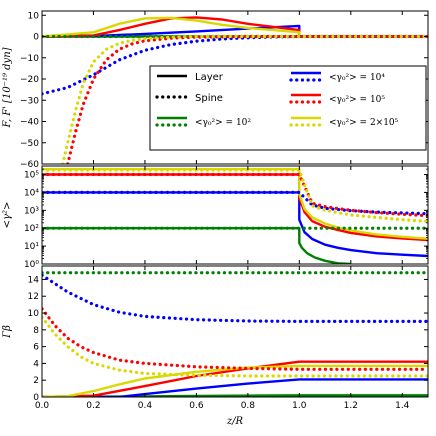 This screenshot has height=436, width=436. I want to click on xtick-label-6: 1.2, so click(351, 406).